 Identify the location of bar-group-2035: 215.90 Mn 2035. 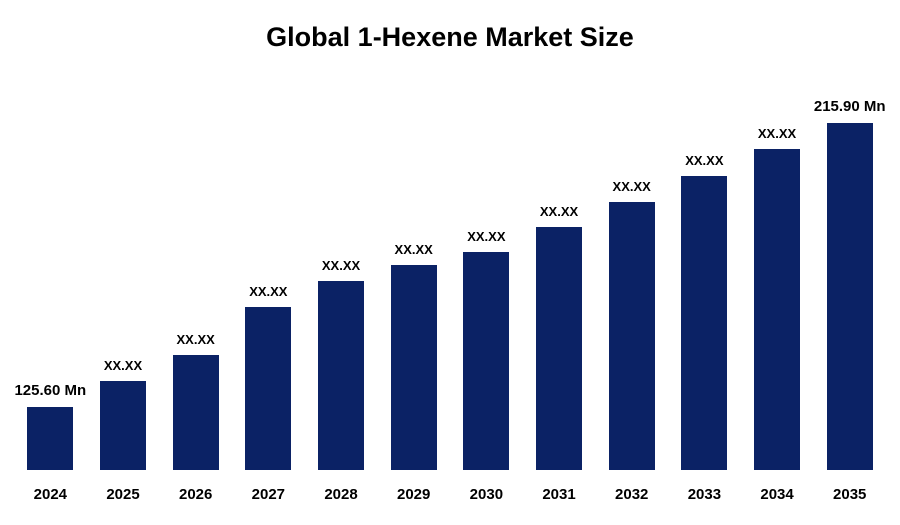
(849, 291).